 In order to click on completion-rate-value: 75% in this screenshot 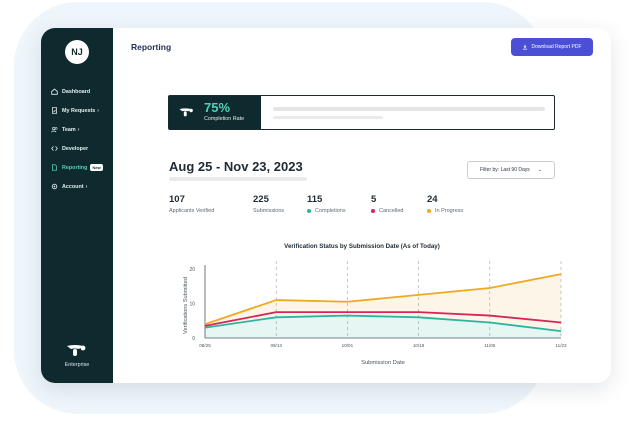, I will do `click(217, 107)`.